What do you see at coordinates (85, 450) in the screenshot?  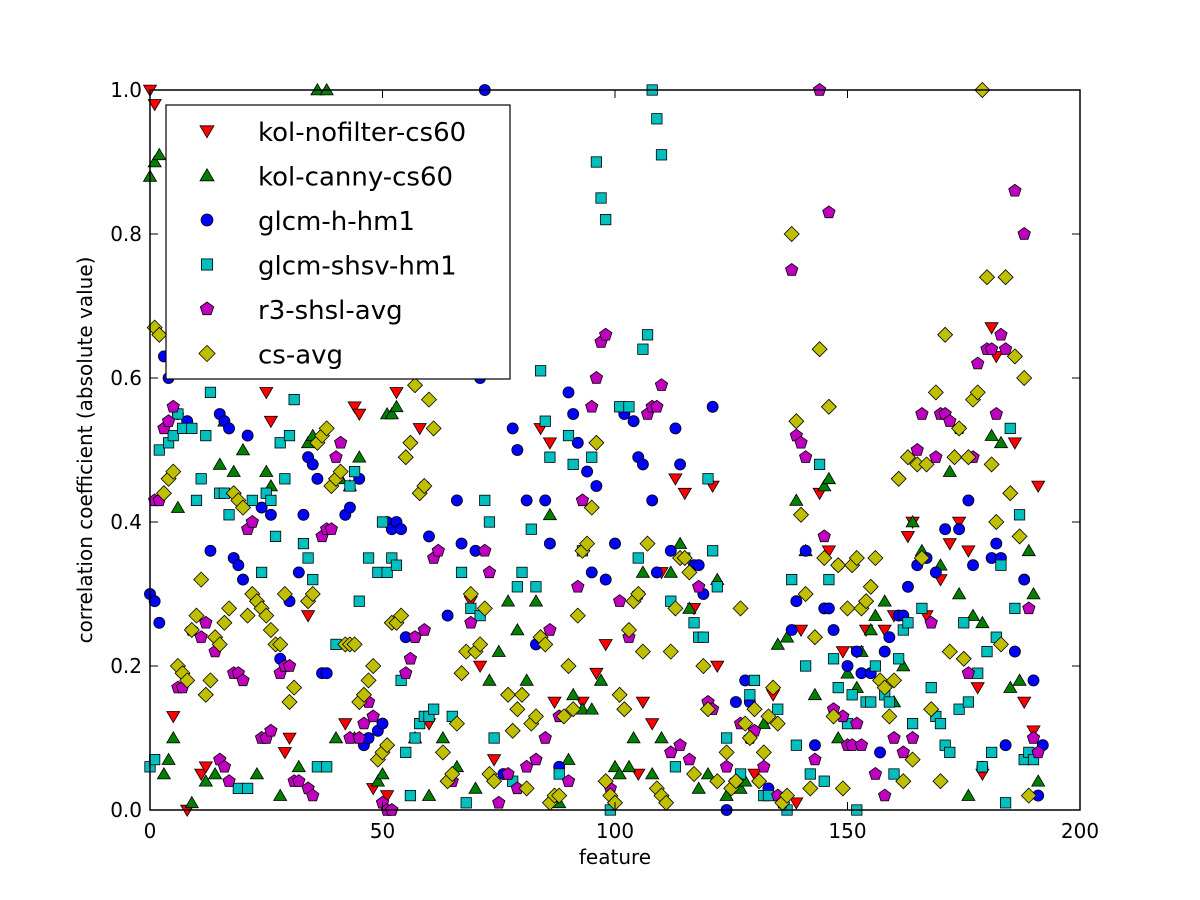 I see `y-axis-label: correlation coefficient (absolute value)` at bounding box center [85, 450].